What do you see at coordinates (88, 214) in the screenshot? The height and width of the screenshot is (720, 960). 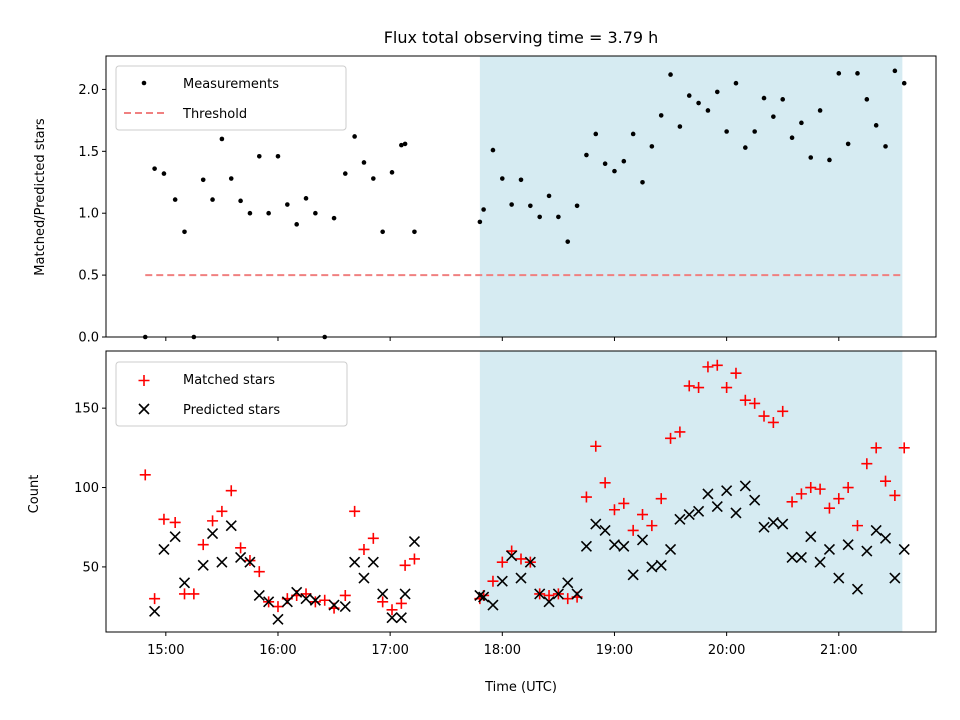 I see `top-y-tick-label: 1.0` at bounding box center [88, 214].